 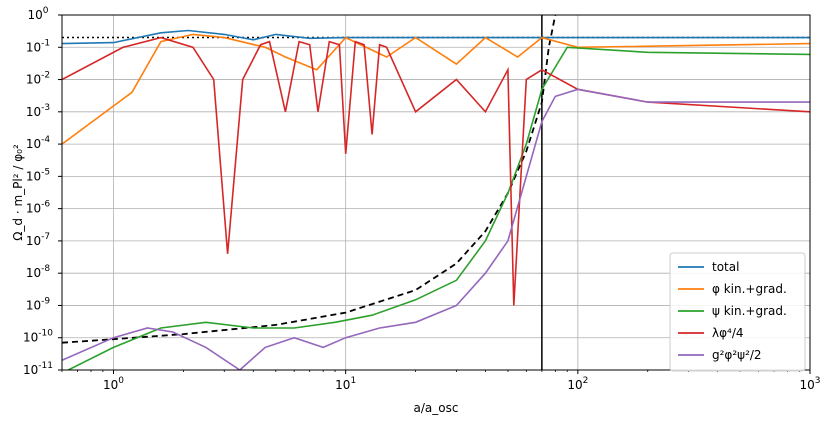 I want to click on x-tick-label: 10⁰, so click(x=113, y=384).